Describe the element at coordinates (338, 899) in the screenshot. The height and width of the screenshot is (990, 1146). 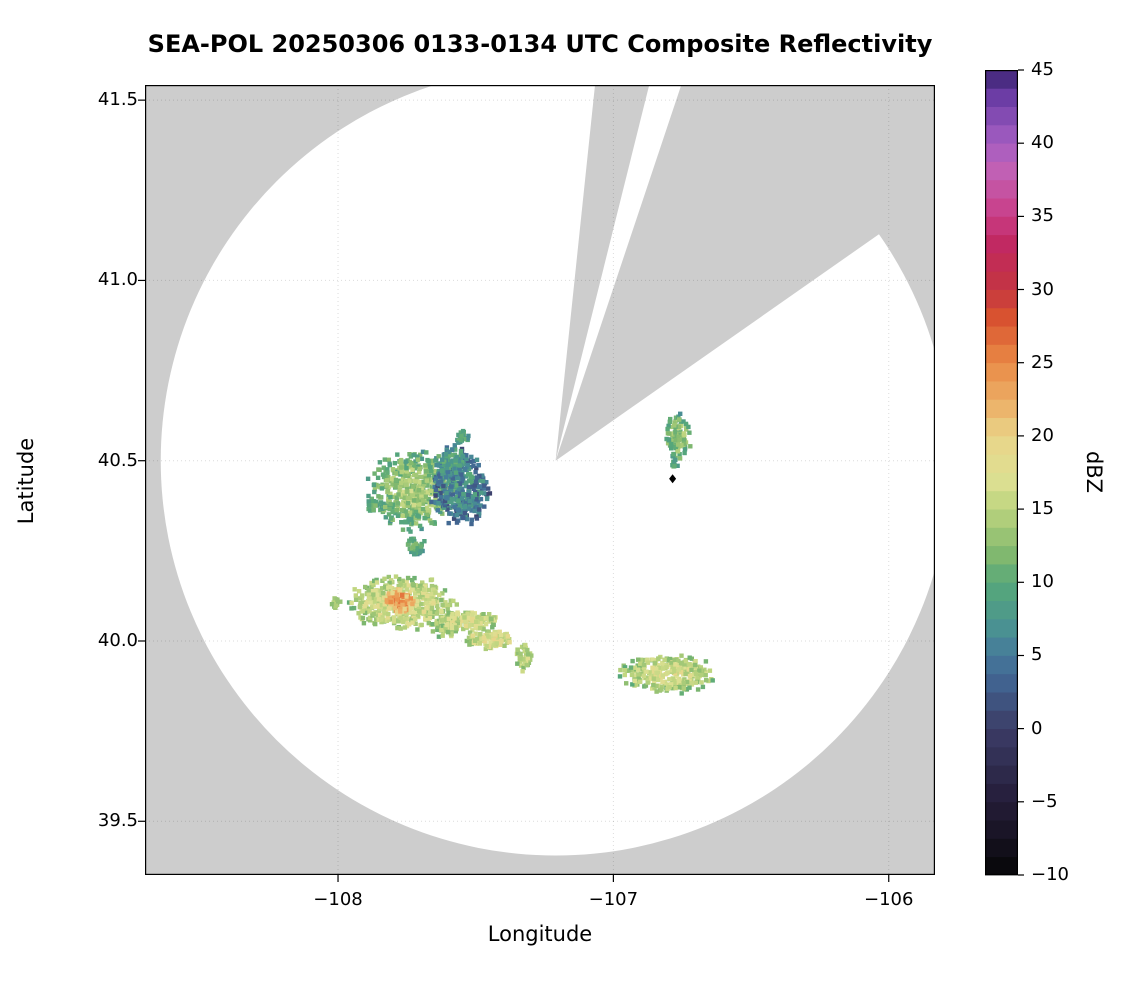
I see `x-tick-label: −108` at that location.